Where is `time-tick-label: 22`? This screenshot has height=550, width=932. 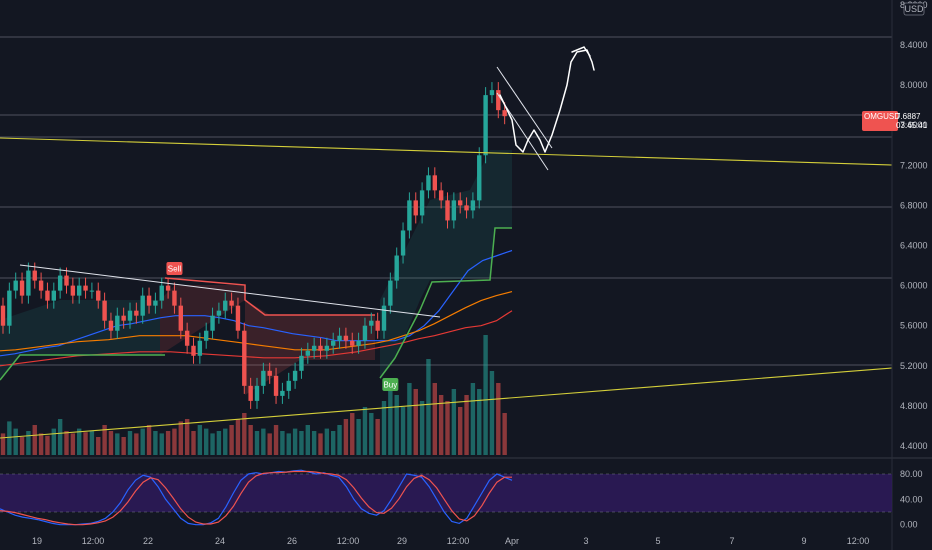
time-tick-label: 22 is located at coordinates (148, 541).